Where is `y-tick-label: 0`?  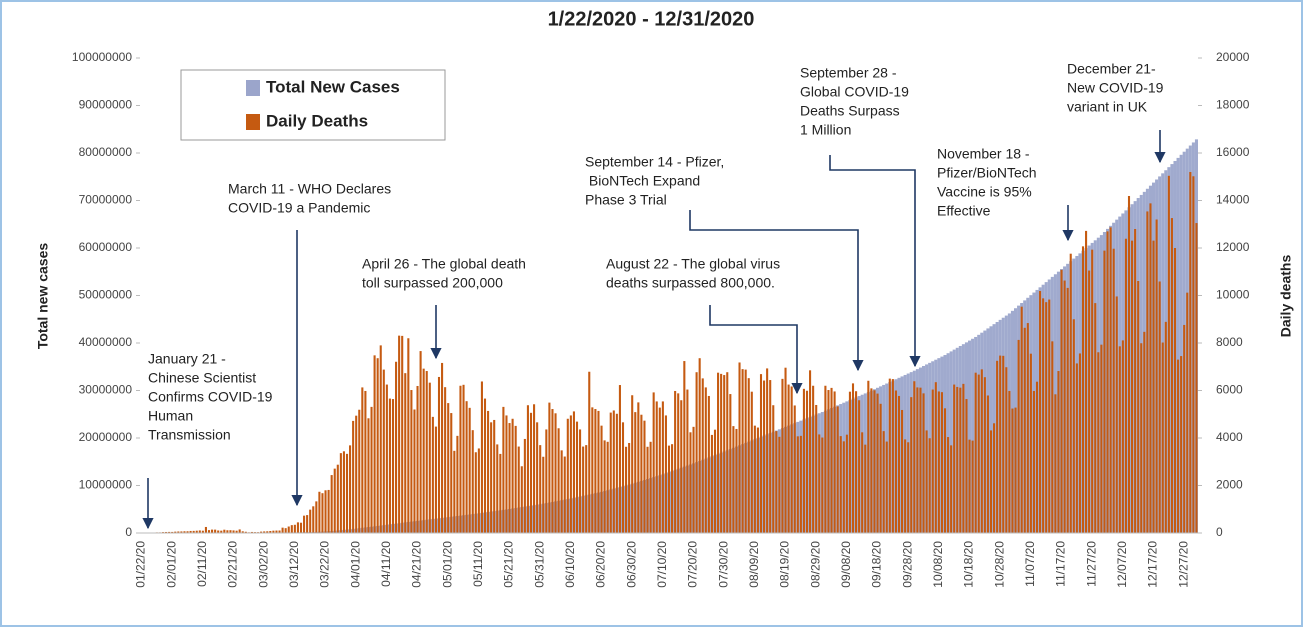 y-tick-label: 0 is located at coordinates (128, 532).